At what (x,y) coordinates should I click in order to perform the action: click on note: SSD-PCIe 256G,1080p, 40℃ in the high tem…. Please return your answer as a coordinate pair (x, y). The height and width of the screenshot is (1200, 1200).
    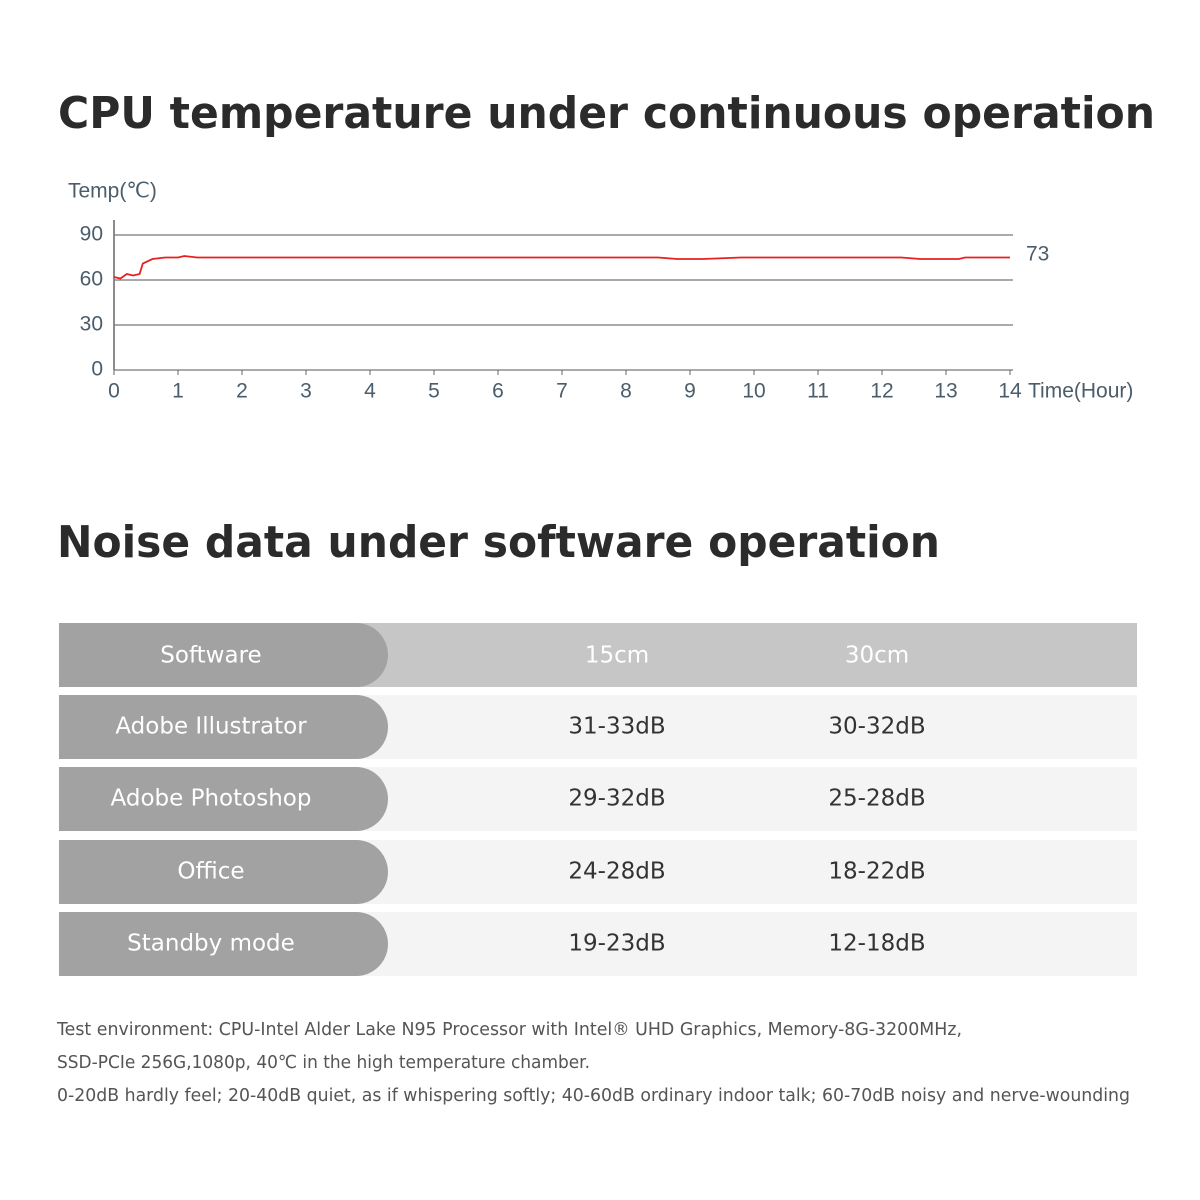
    Looking at the image, I should click on (323, 1062).